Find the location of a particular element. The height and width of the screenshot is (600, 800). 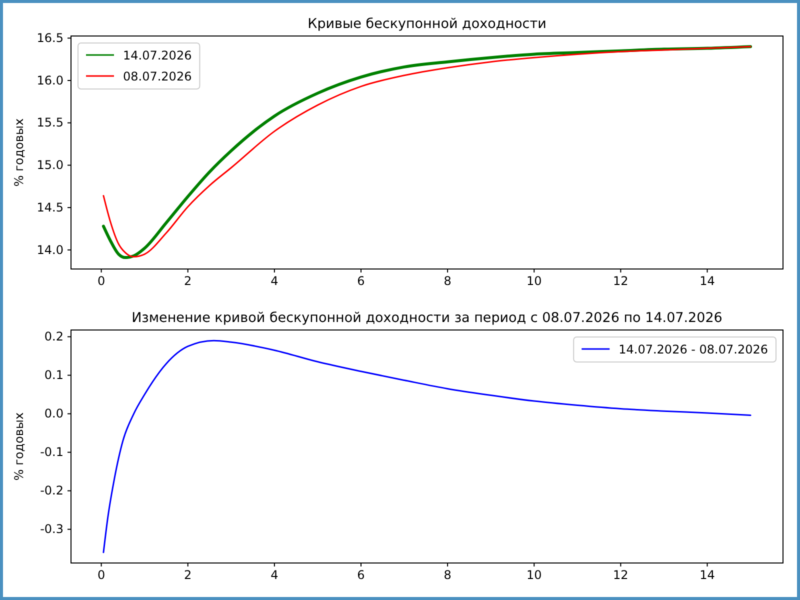

y-tick-label: -0.2 is located at coordinates (52, 491).